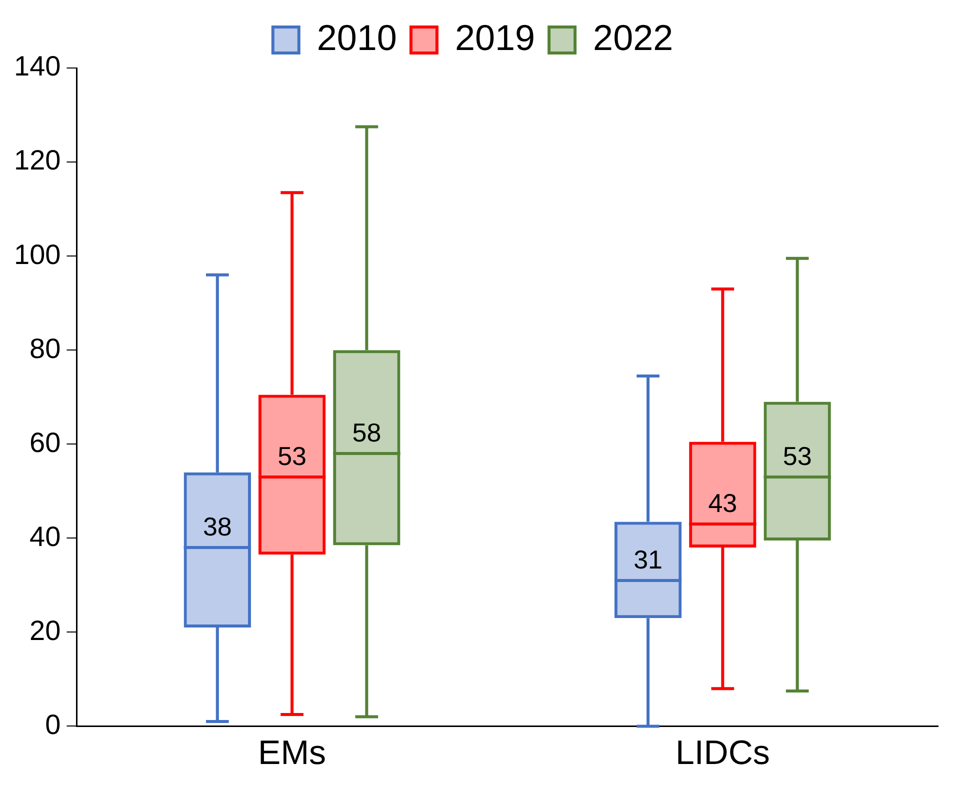 The width and height of the screenshot is (957, 793). Describe the element at coordinates (45, 442) in the screenshot. I see `y-tick-label: 60` at that location.